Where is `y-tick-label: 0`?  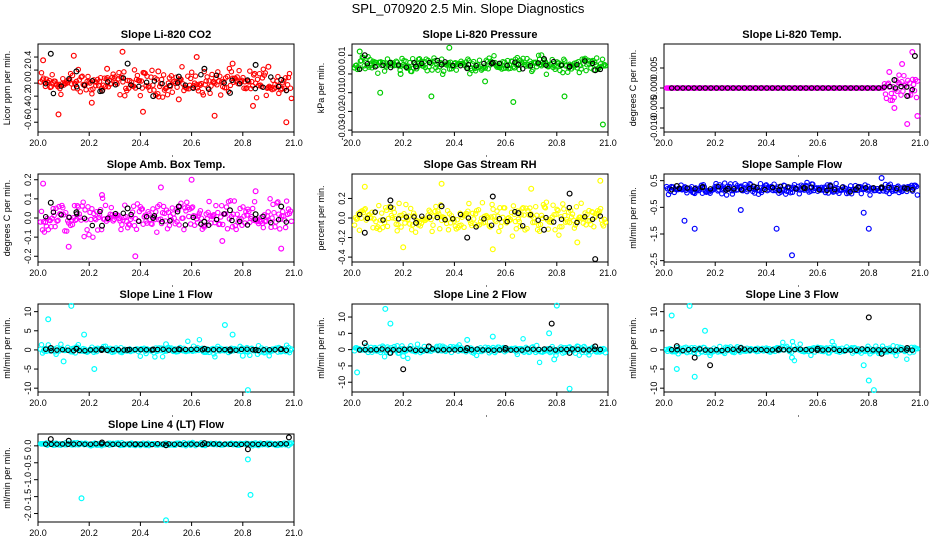 y-tick-label: 0 is located at coordinates (654, 349).